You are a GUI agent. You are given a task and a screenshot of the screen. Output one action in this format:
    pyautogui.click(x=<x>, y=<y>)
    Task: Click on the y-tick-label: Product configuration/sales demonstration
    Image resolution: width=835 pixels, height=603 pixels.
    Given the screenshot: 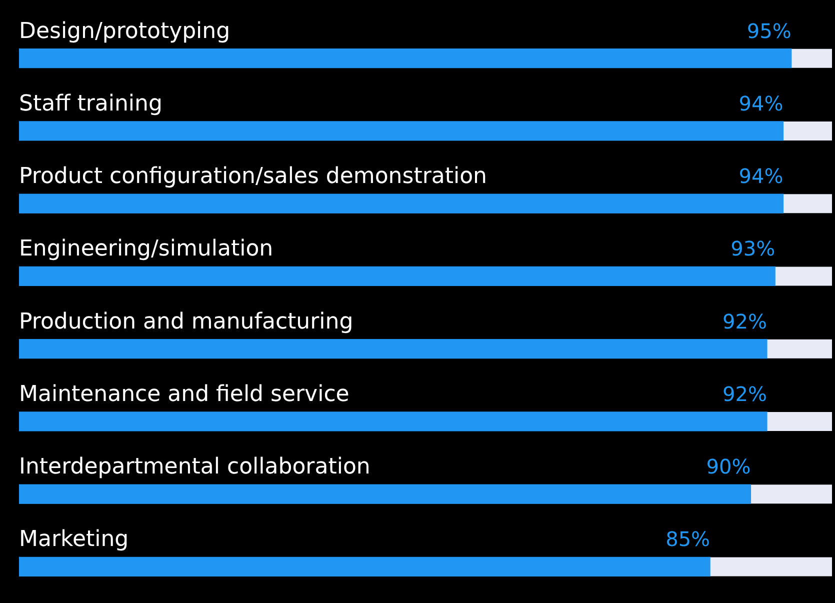 What is the action you would take?
    pyautogui.click(x=253, y=177)
    